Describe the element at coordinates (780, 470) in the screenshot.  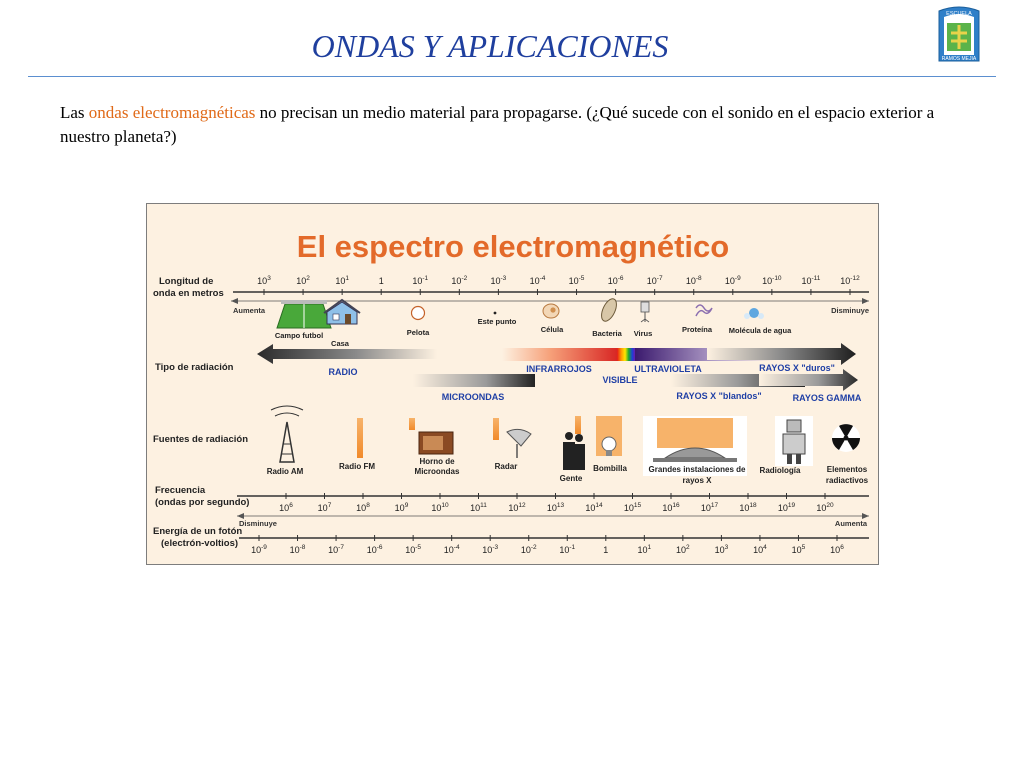
I see `source-radiology: Radiología` at that location.